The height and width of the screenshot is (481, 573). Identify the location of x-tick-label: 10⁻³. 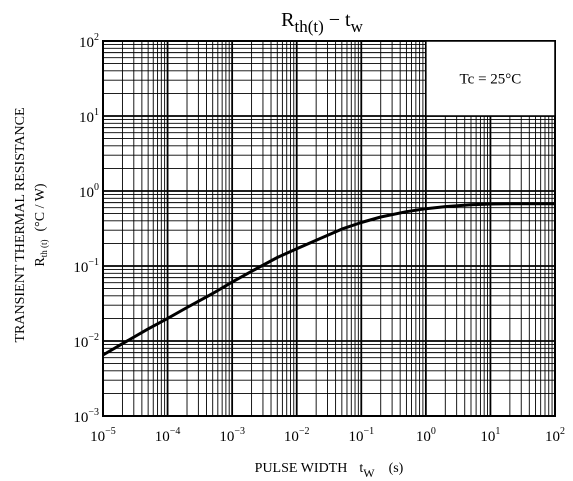
(232, 435).